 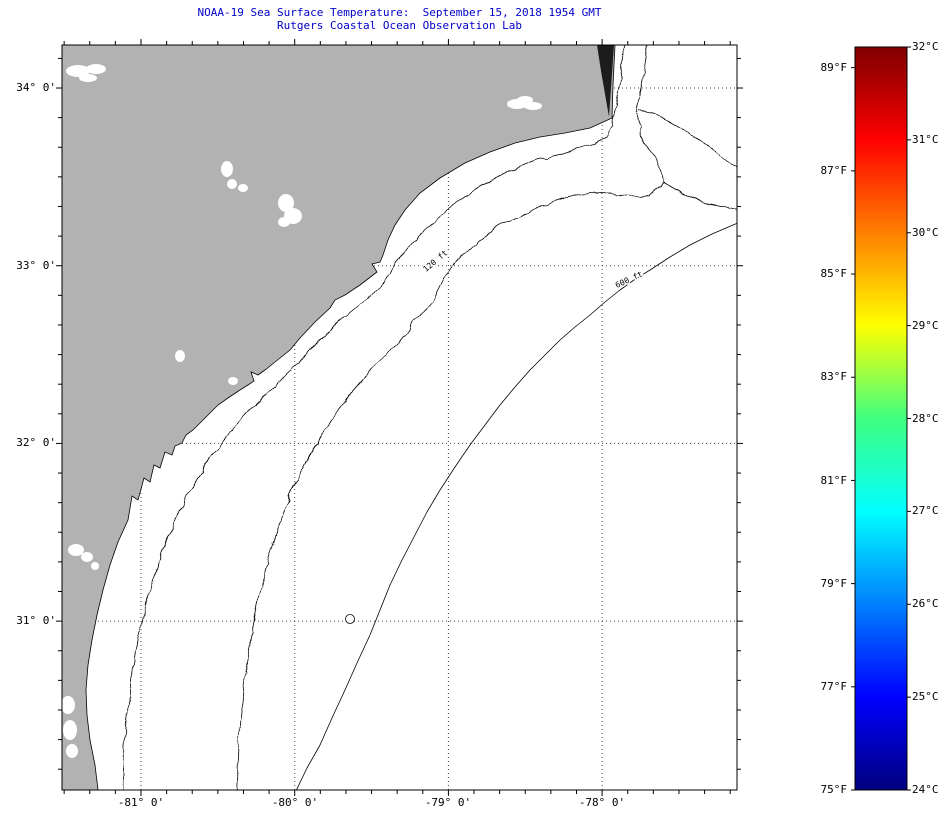 What do you see at coordinates (36, 87) in the screenshot?
I see `lat-tick-label: 34° 0'` at bounding box center [36, 87].